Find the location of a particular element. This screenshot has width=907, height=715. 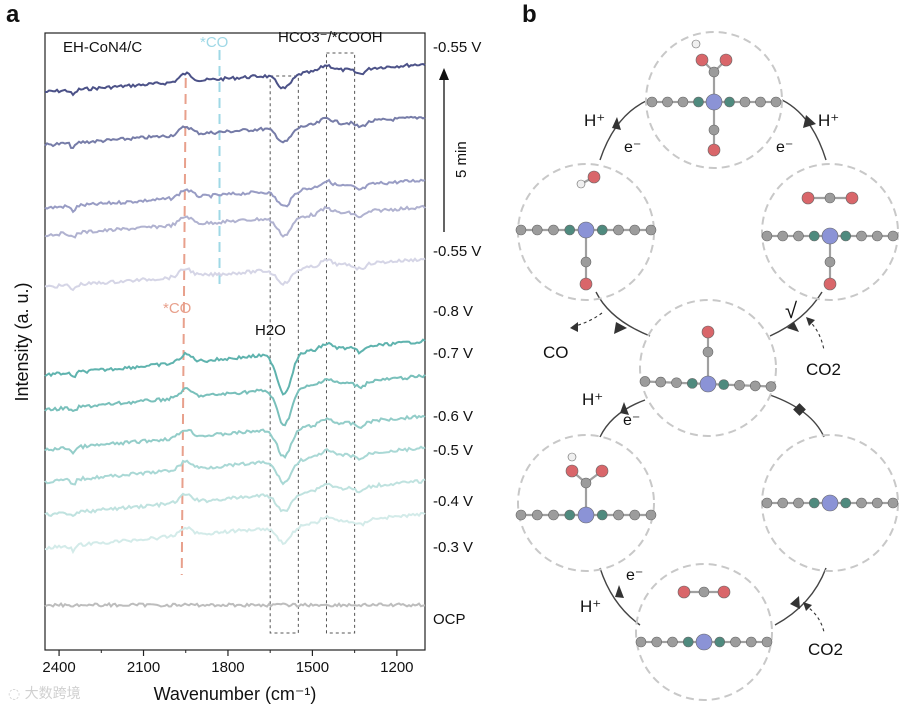

panel-a-label: a is located at coordinates (13, 14).